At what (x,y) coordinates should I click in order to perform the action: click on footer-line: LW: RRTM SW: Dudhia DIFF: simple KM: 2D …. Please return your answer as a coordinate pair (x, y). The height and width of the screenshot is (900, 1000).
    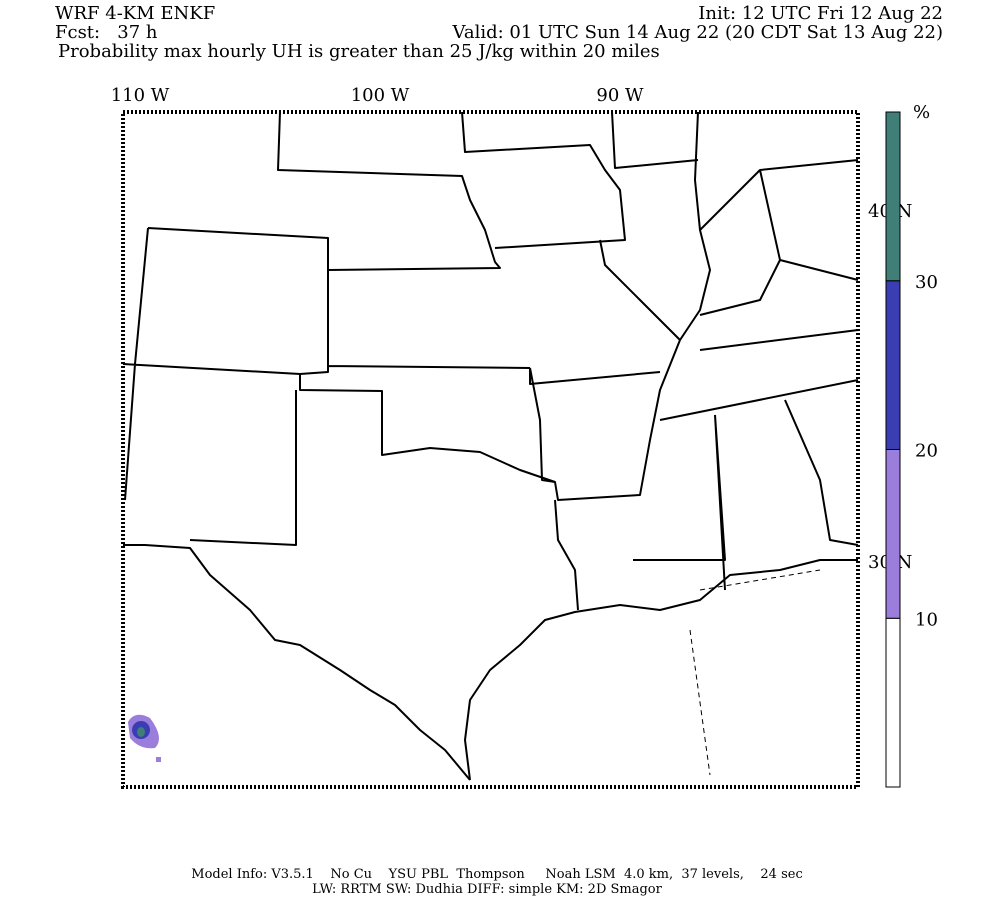
    Looking at the image, I should click on (487, 889).